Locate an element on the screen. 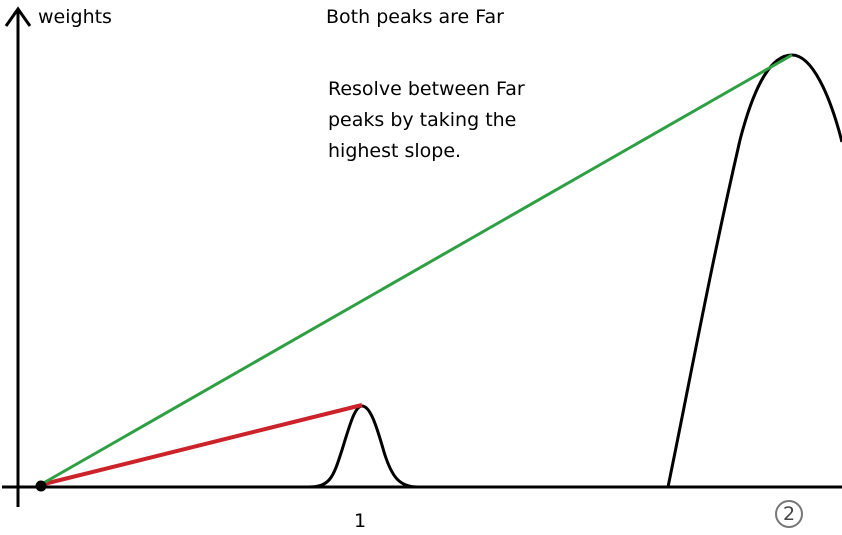 This screenshot has height=535, width=842. peak2-label: 2 is located at coordinates (789, 513).